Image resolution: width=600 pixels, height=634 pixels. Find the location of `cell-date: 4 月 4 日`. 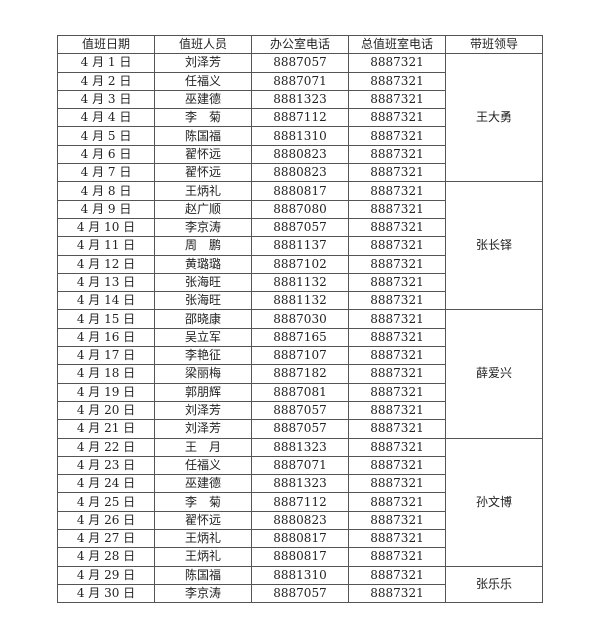

cell-date: 4 月 4 日 is located at coordinates (106, 118).